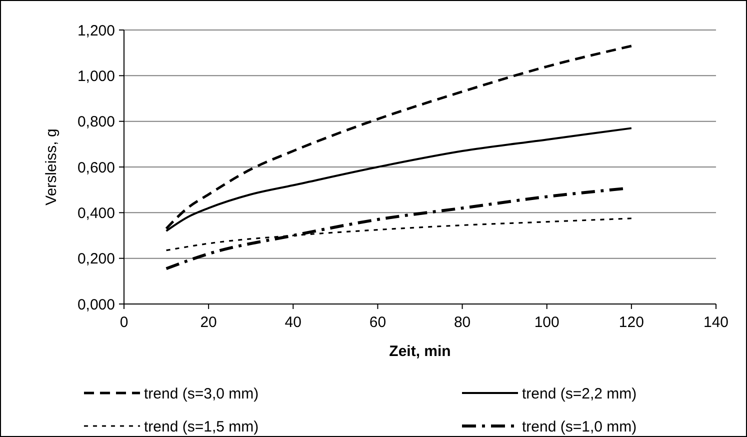  Describe the element at coordinates (716, 322) in the screenshot. I see `x-tick-label: 140` at that location.